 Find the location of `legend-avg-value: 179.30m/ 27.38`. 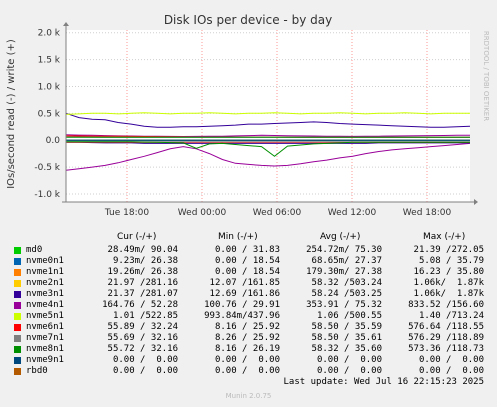

legend-avg-value: 179.30m/ 27.38 is located at coordinates (344, 272).